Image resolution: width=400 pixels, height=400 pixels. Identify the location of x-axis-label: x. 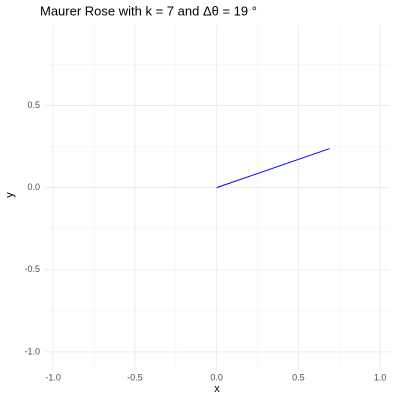
(217, 389).